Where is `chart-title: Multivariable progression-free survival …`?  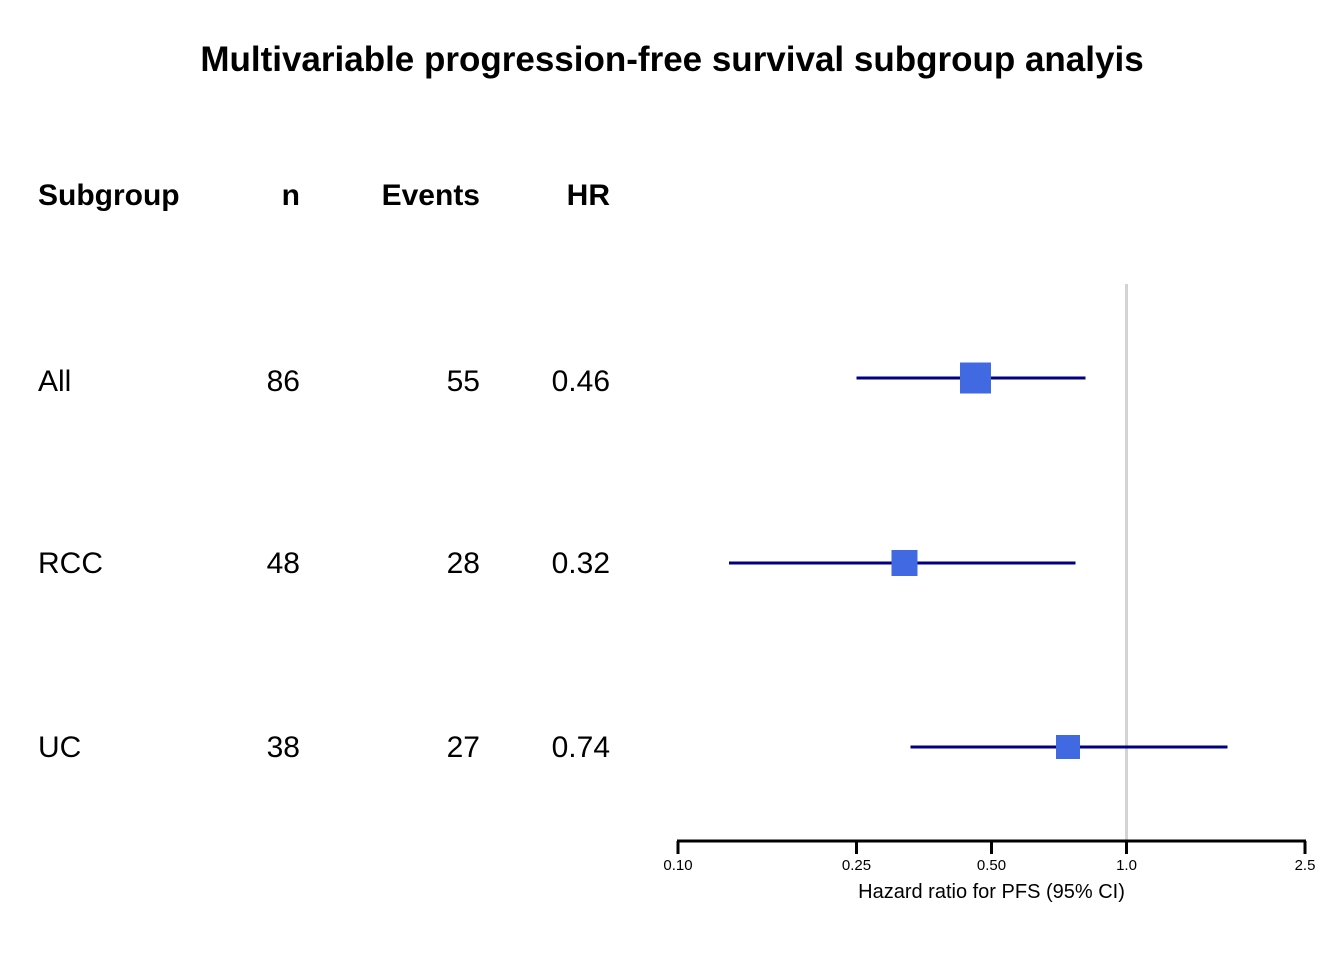 chart-title: Multivariable progression-free survival … is located at coordinates (672, 59).